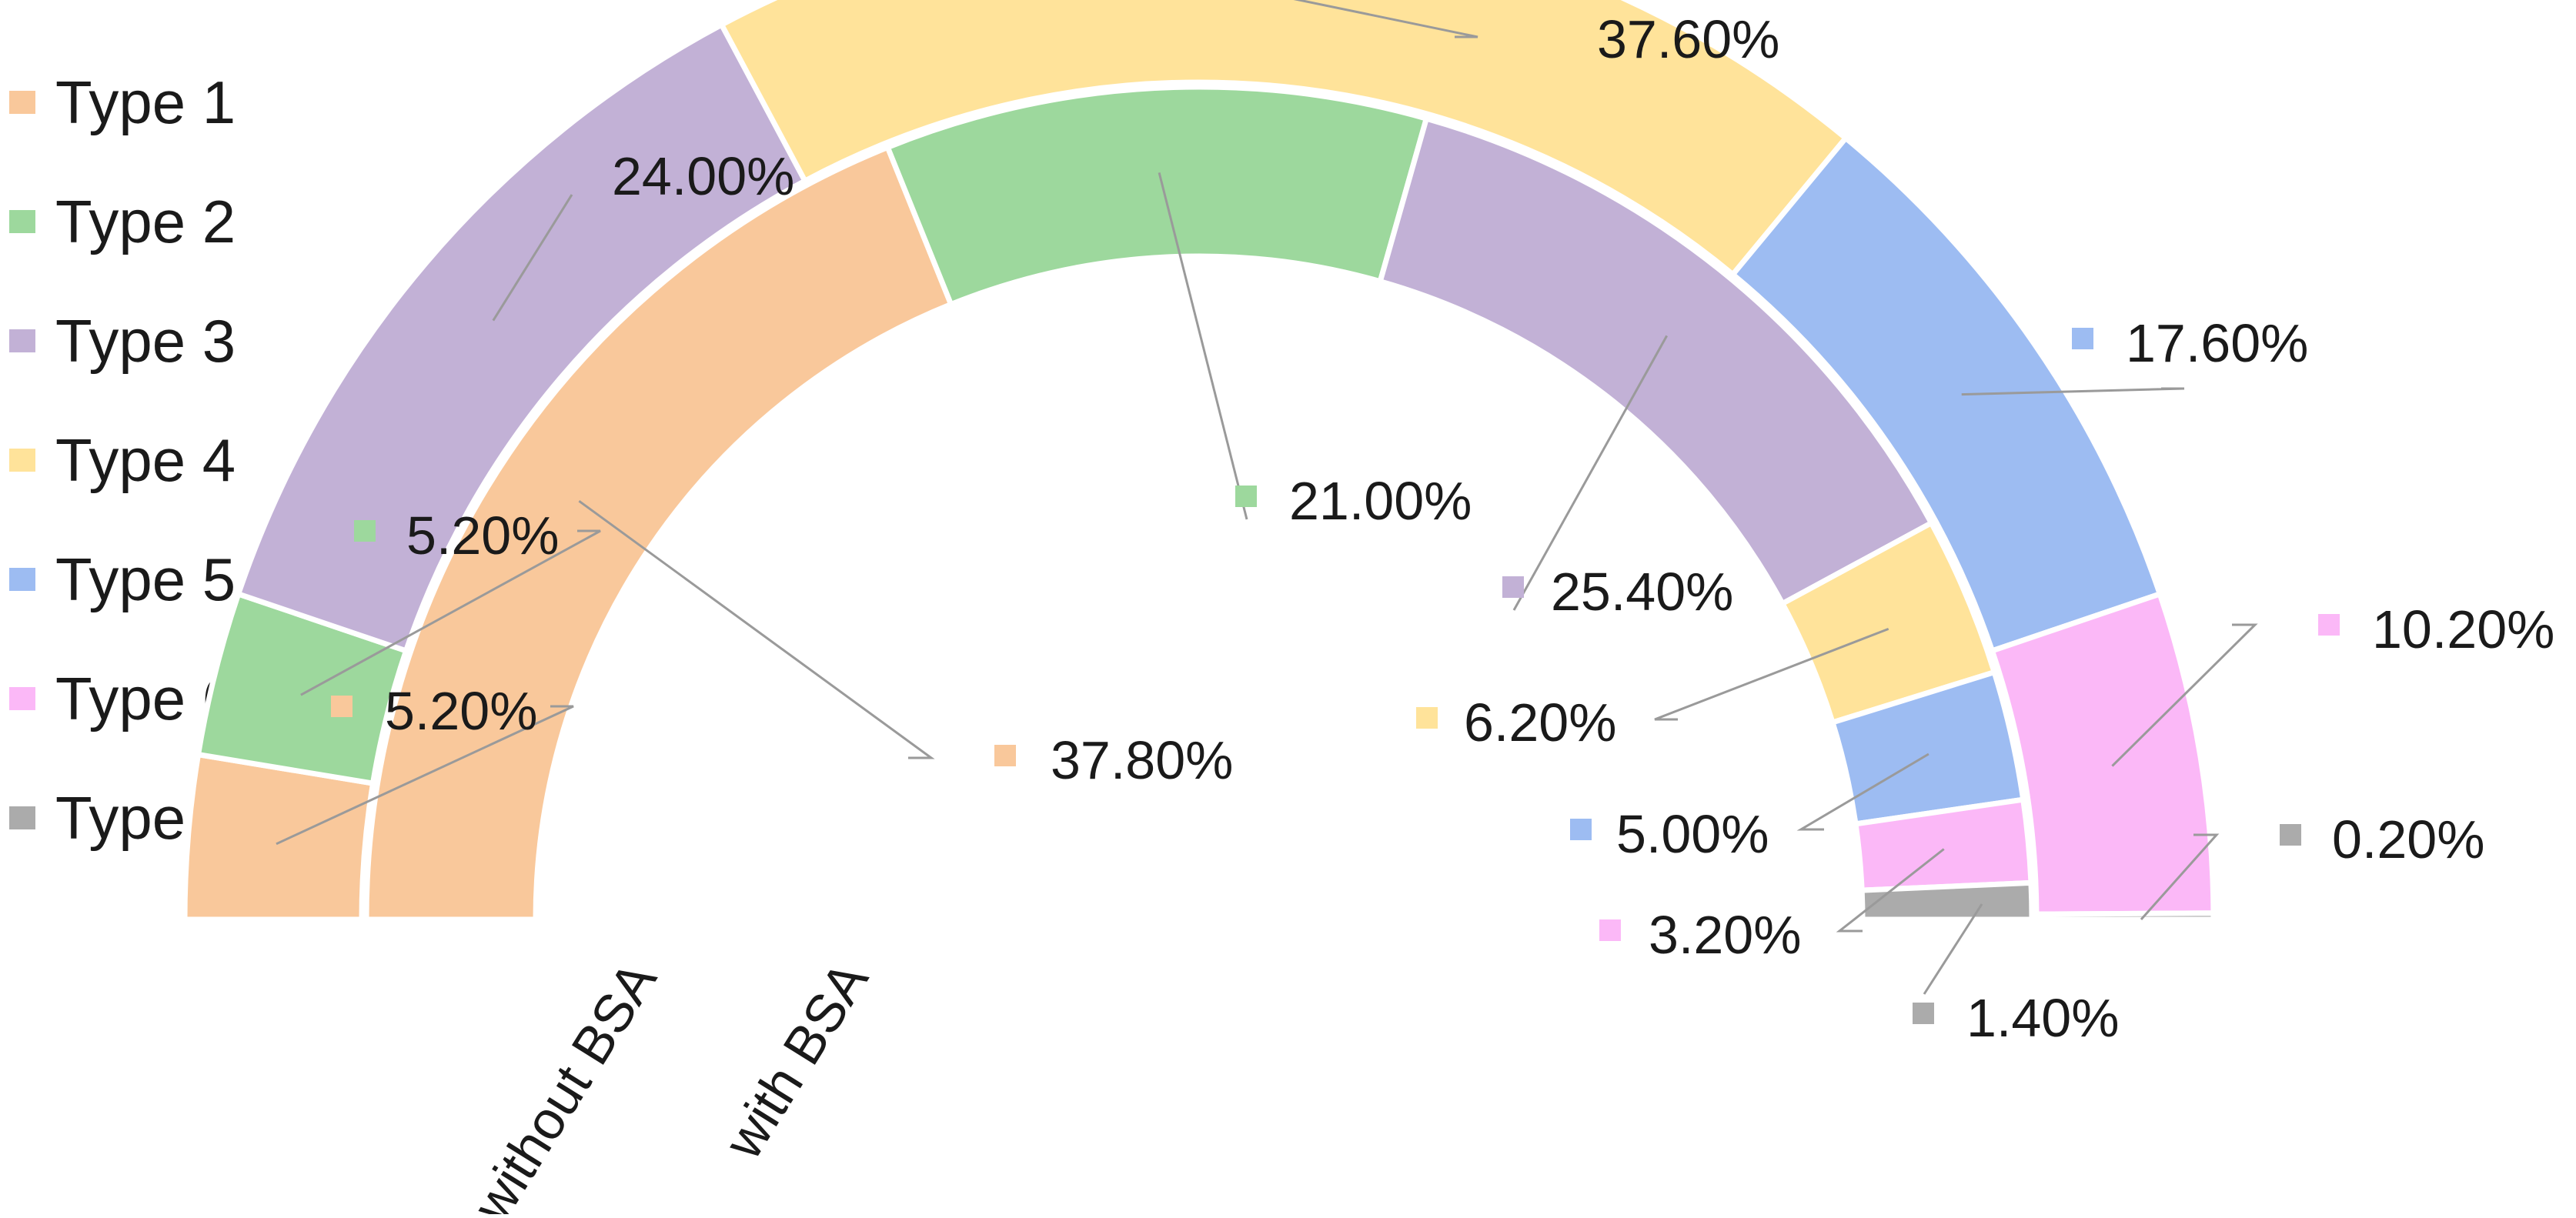  What do you see at coordinates (670, 1084) in the screenshot?
I see `ring-labels: without BSA with BSA` at bounding box center [670, 1084].